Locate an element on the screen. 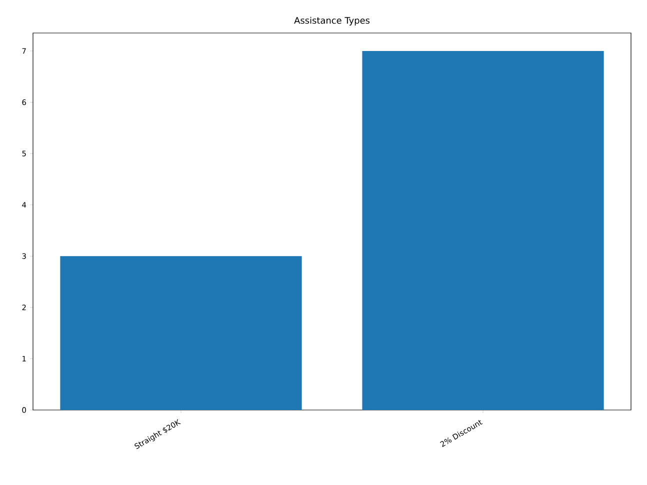  chart-title: Assistance Types is located at coordinates (332, 21).